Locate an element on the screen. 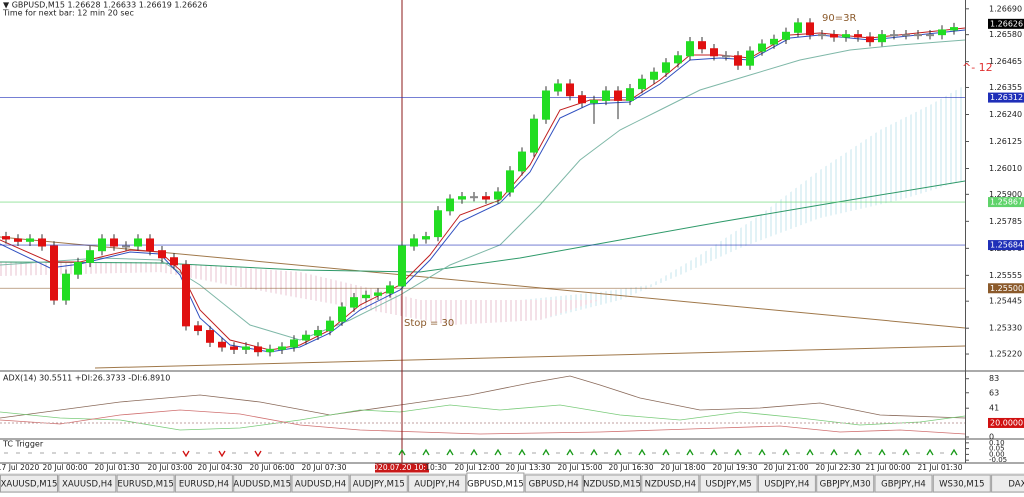 The width and height of the screenshot is (1024, 497). time-label: 20 Jul 04:30 is located at coordinates (220, 467).